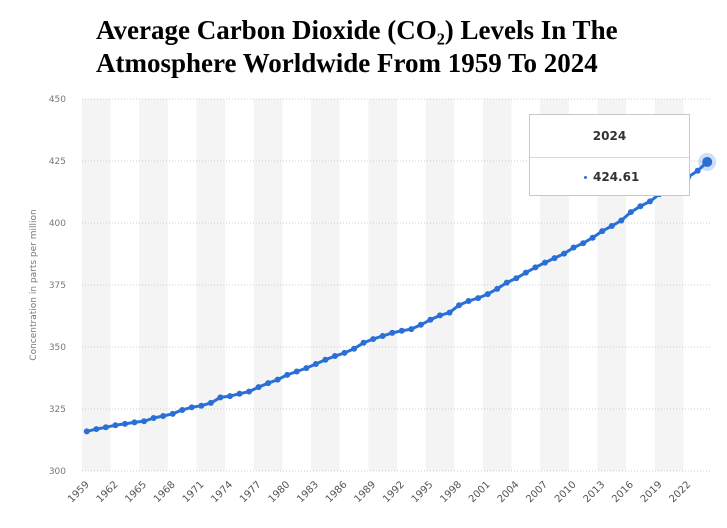 The width and height of the screenshot is (727, 528). Describe the element at coordinates (480, 492) in the screenshot. I see `x-tick-label: 2001` at that location.